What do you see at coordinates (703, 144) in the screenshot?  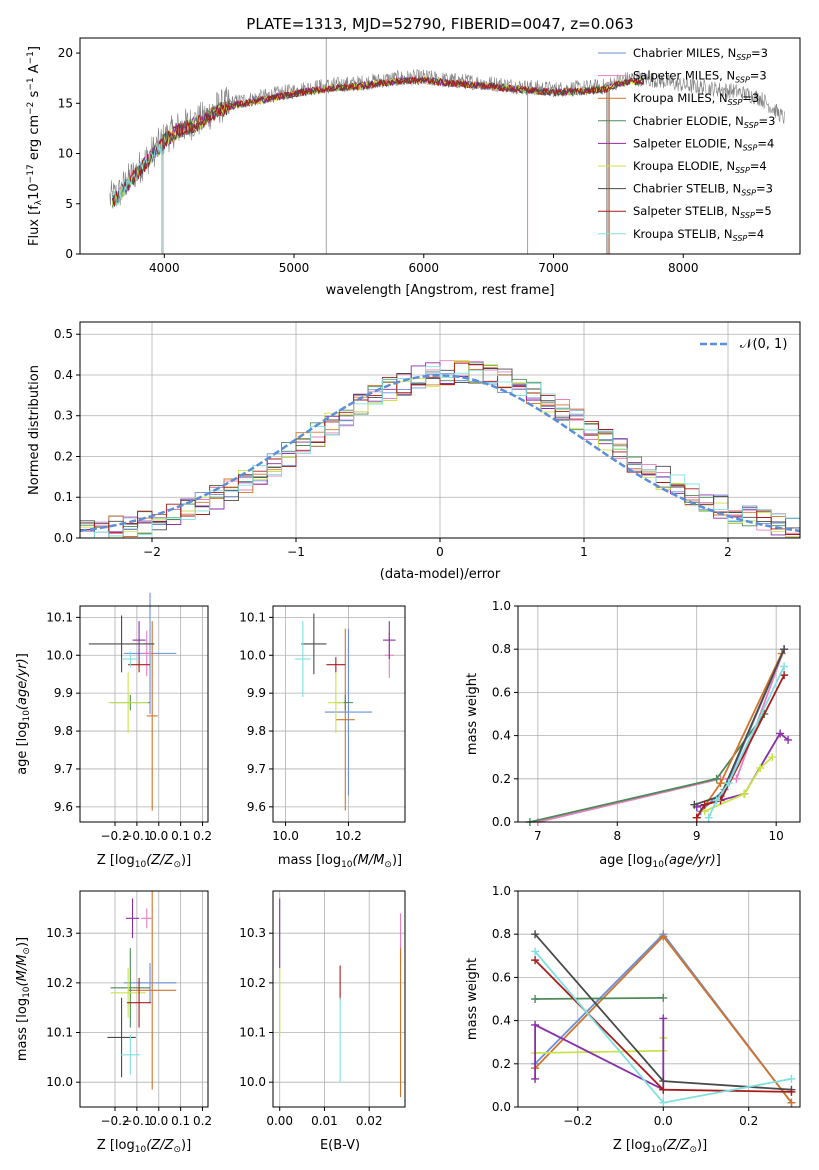 I see `legend-label: Salpeter ELODIE, NSSP=4` at bounding box center [703, 144].